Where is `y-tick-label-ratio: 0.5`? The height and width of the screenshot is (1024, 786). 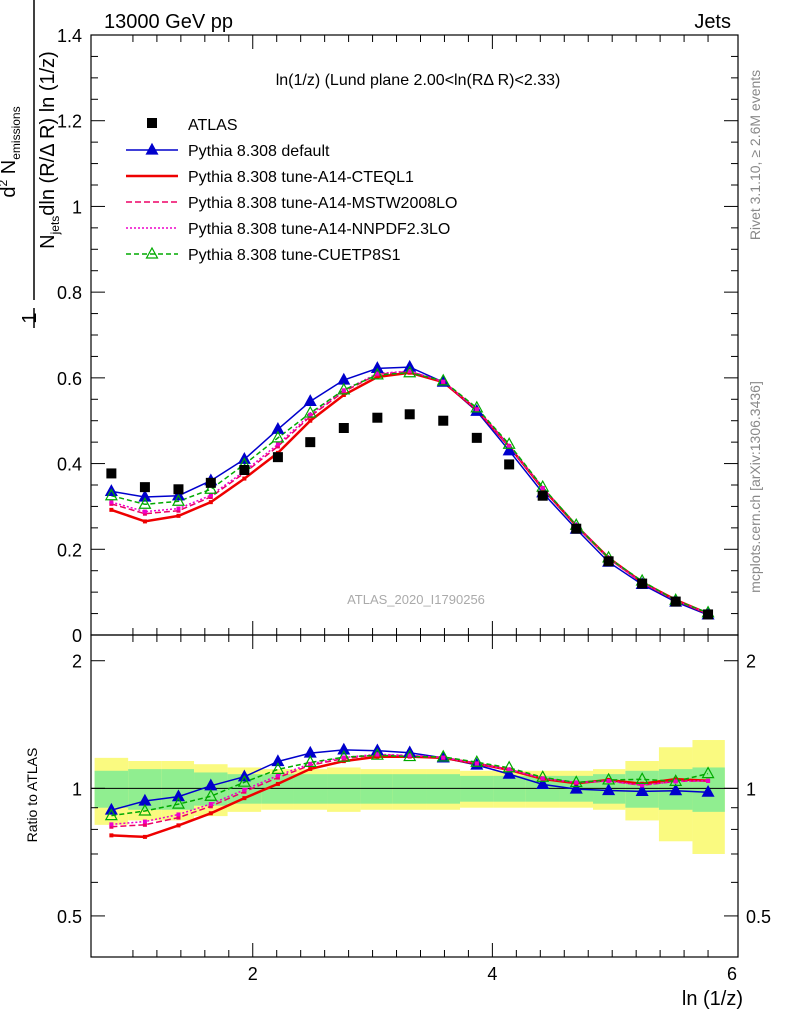 y-tick-label-ratio: 0.5 is located at coordinates (69, 917).